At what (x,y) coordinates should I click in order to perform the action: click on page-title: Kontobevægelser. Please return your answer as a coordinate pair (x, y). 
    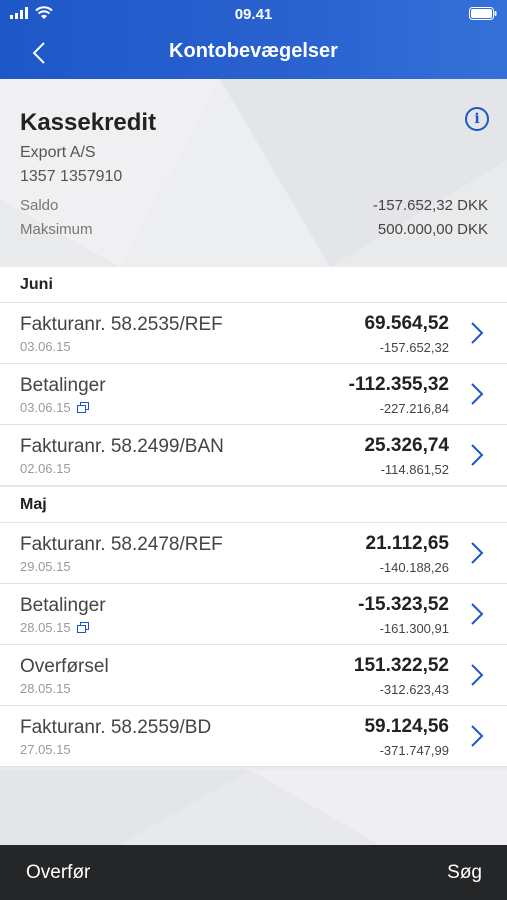
    Looking at the image, I should click on (253, 51).